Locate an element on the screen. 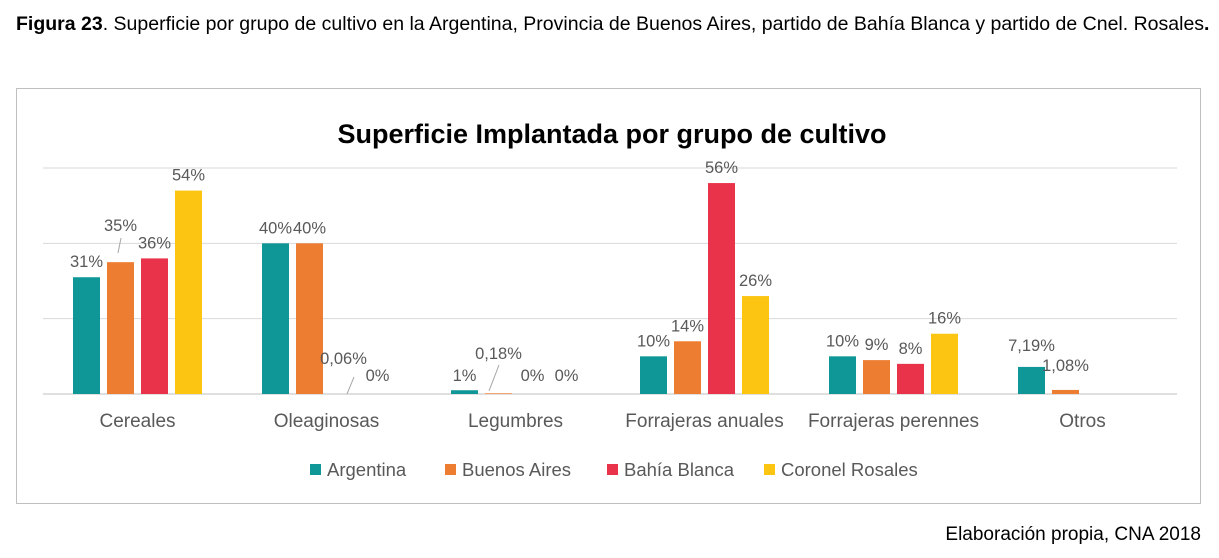 Image resolution: width=1219 pixels, height=558 pixels. data-label: 54% is located at coordinates (188, 176).